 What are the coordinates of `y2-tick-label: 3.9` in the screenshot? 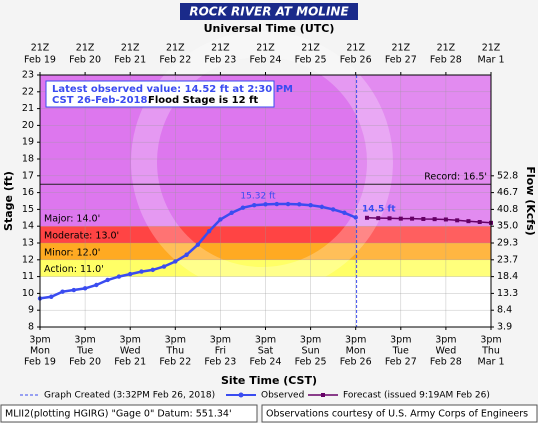 It's located at (504, 327).